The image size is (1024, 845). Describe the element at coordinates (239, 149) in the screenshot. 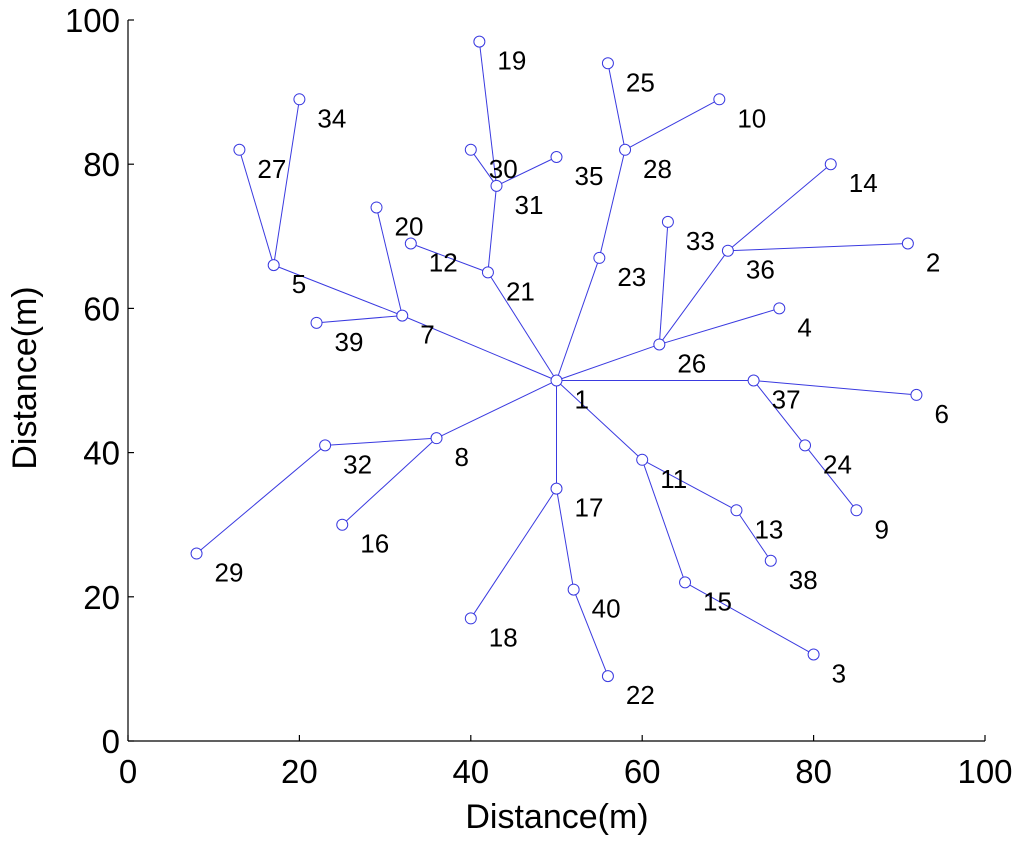

I see `node-27-marker` at that location.